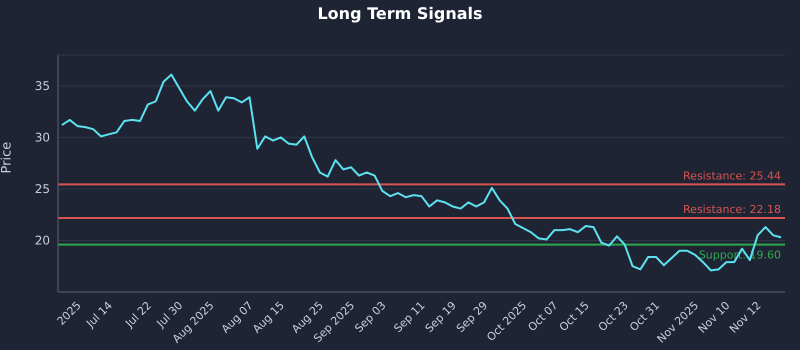 This screenshot has width=800, height=350. I want to click on ref-line-label: Resistance: 22.18, so click(732, 209).